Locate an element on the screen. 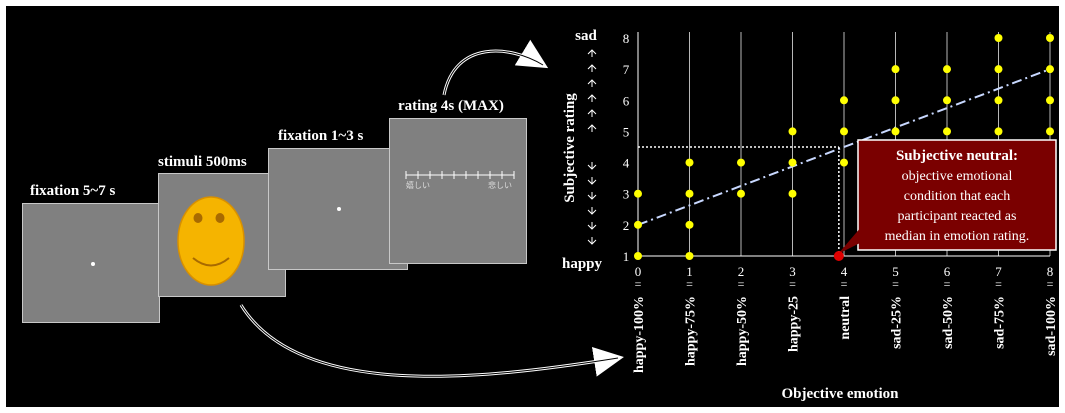 This screenshot has width=1065, height=413. scale-right-label: 悲しい is located at coordinates (500, 185).